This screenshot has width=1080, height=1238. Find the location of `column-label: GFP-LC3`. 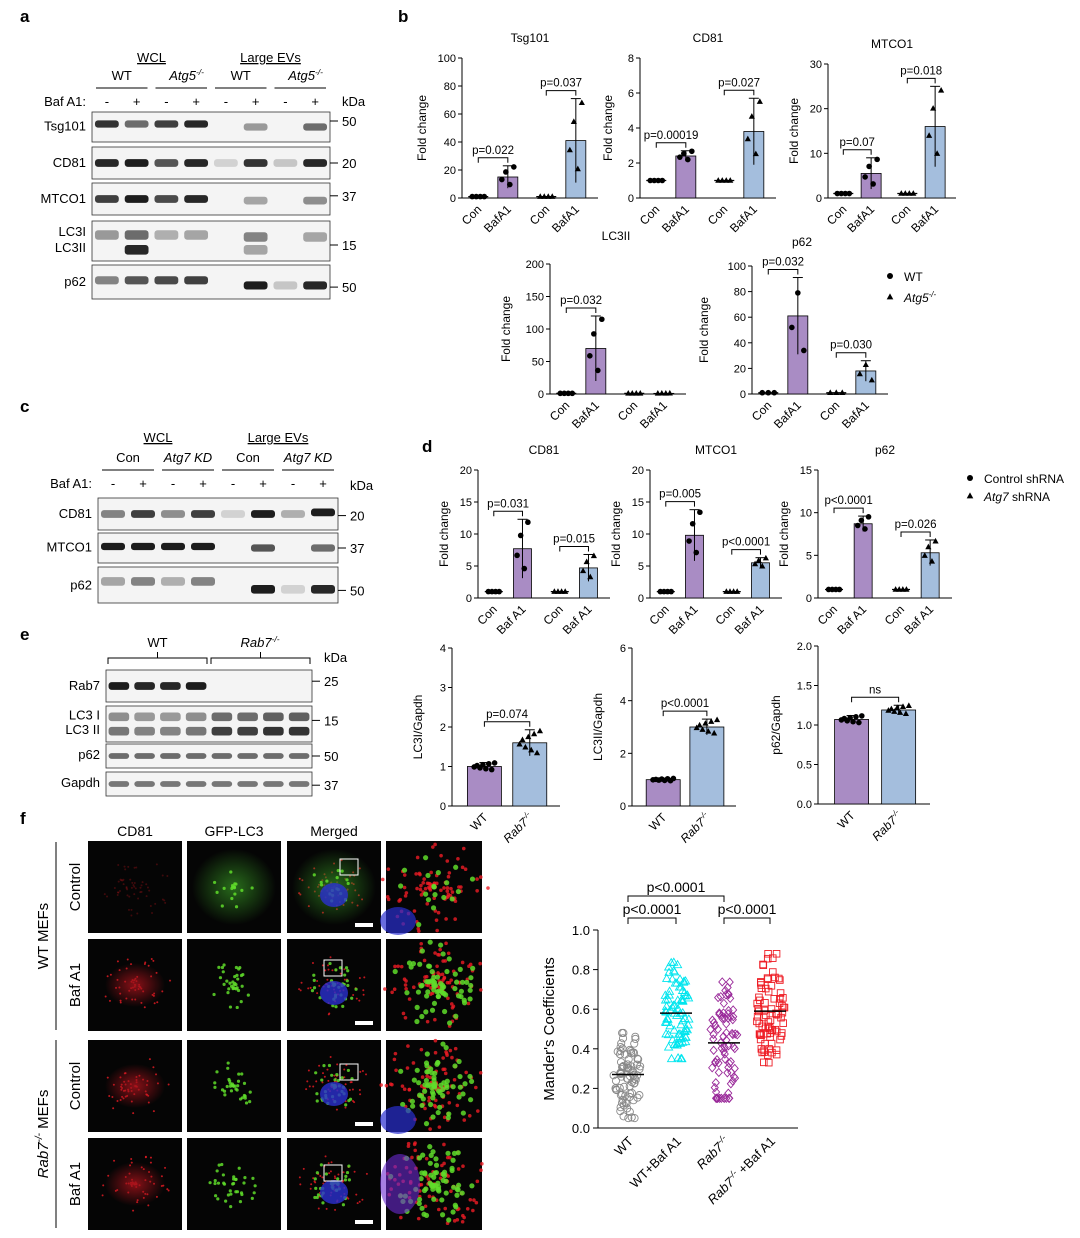

column-label: GFP-LC3 is located at coordinates (233, 831).